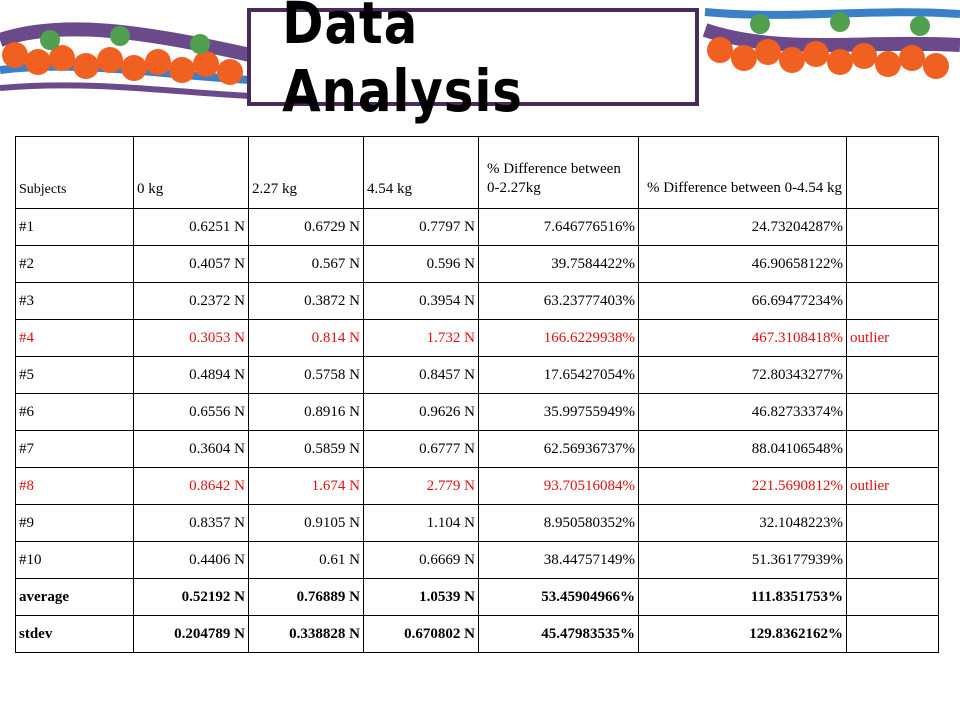 This screenshot has height=720, width=960. Describe the element at coordinates (742, 227) in the screenshot. I see `diff-4-54kg-cell: 24.73204287%` at that location.